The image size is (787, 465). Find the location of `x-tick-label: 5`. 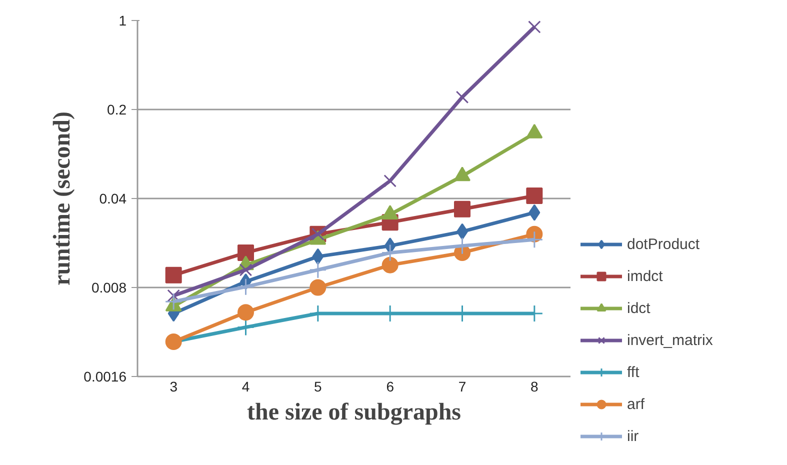

x-tick-label: 5 is located at coordinates (318, 386).